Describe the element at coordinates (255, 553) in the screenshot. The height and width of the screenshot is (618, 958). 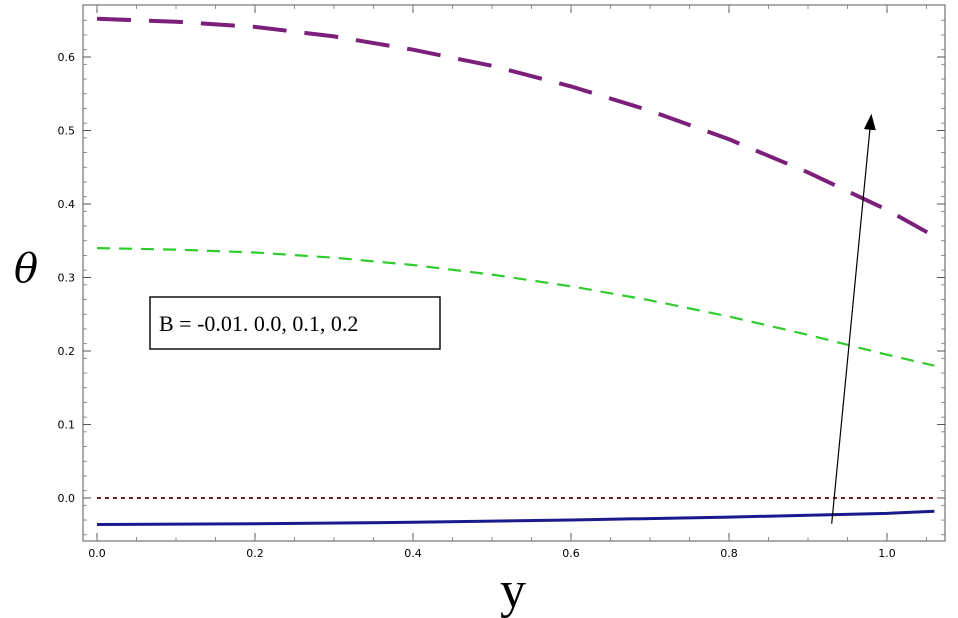
I see `x-tick-label: 0.2` at that location.